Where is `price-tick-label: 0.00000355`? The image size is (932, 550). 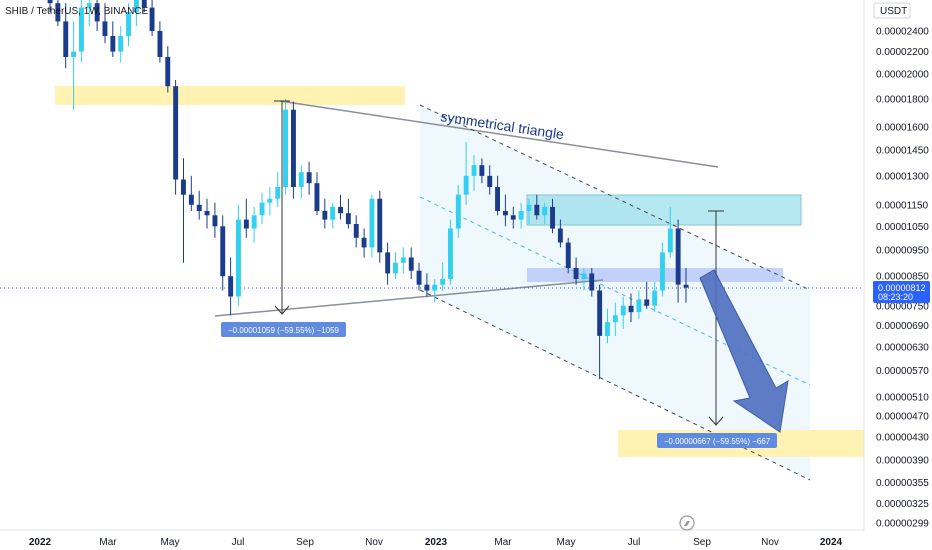 price-tick-label: 0.00000355 is located at coordinates (902, 483).